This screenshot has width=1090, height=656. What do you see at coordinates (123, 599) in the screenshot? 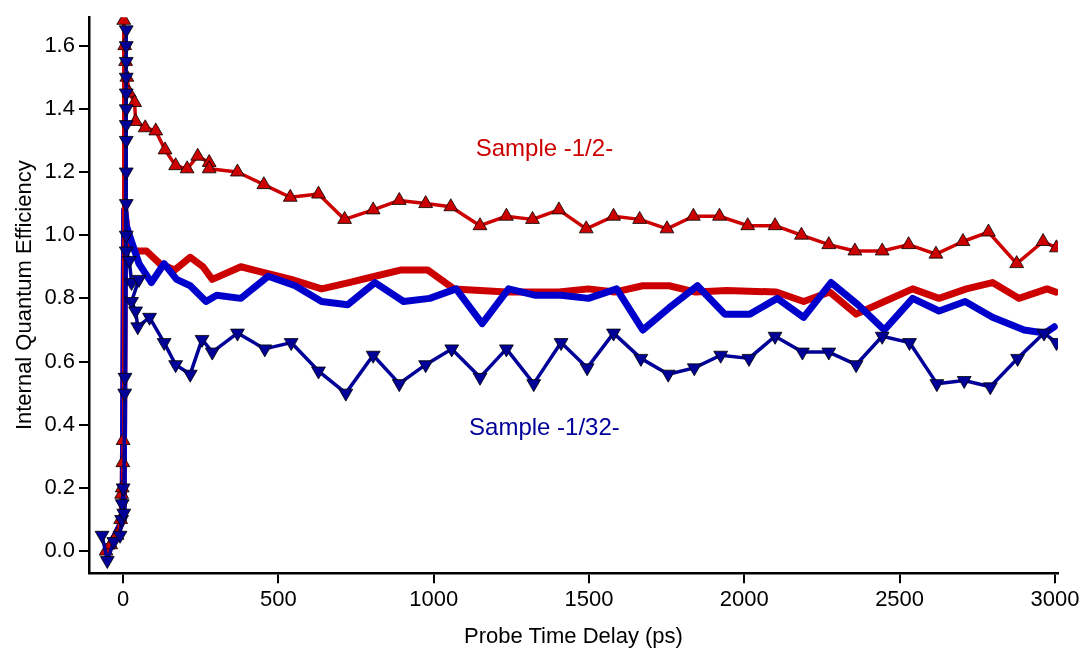
I see `x-tick-label: 0` at bounding box center [123, 599].